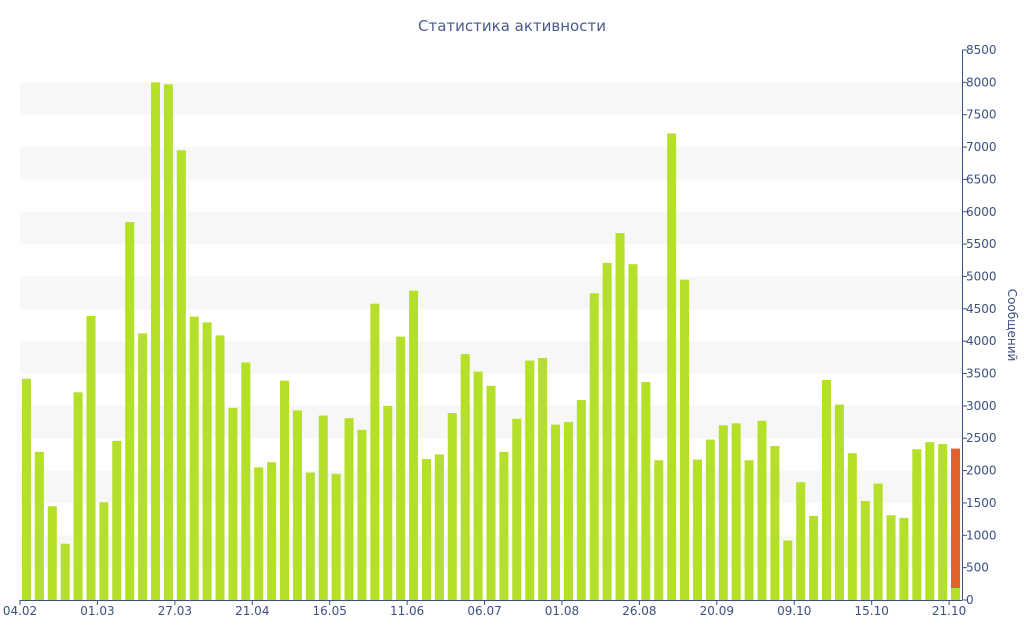  What do you see at coordinates (981, 406) in the screenshot?
I see `y-tick-label: 3000` at bounding box center [981, 406].